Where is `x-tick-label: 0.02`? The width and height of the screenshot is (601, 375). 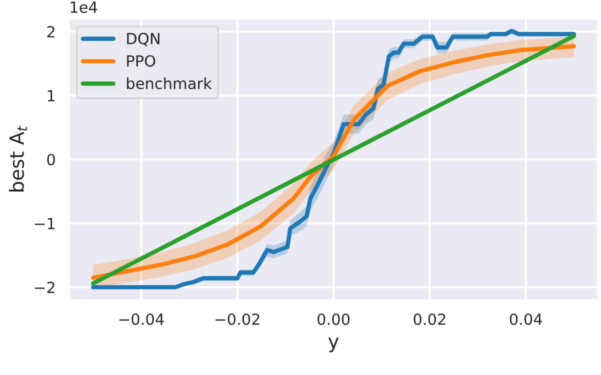
x-tick-label: 0.02 is located at coordinates (430, 319).